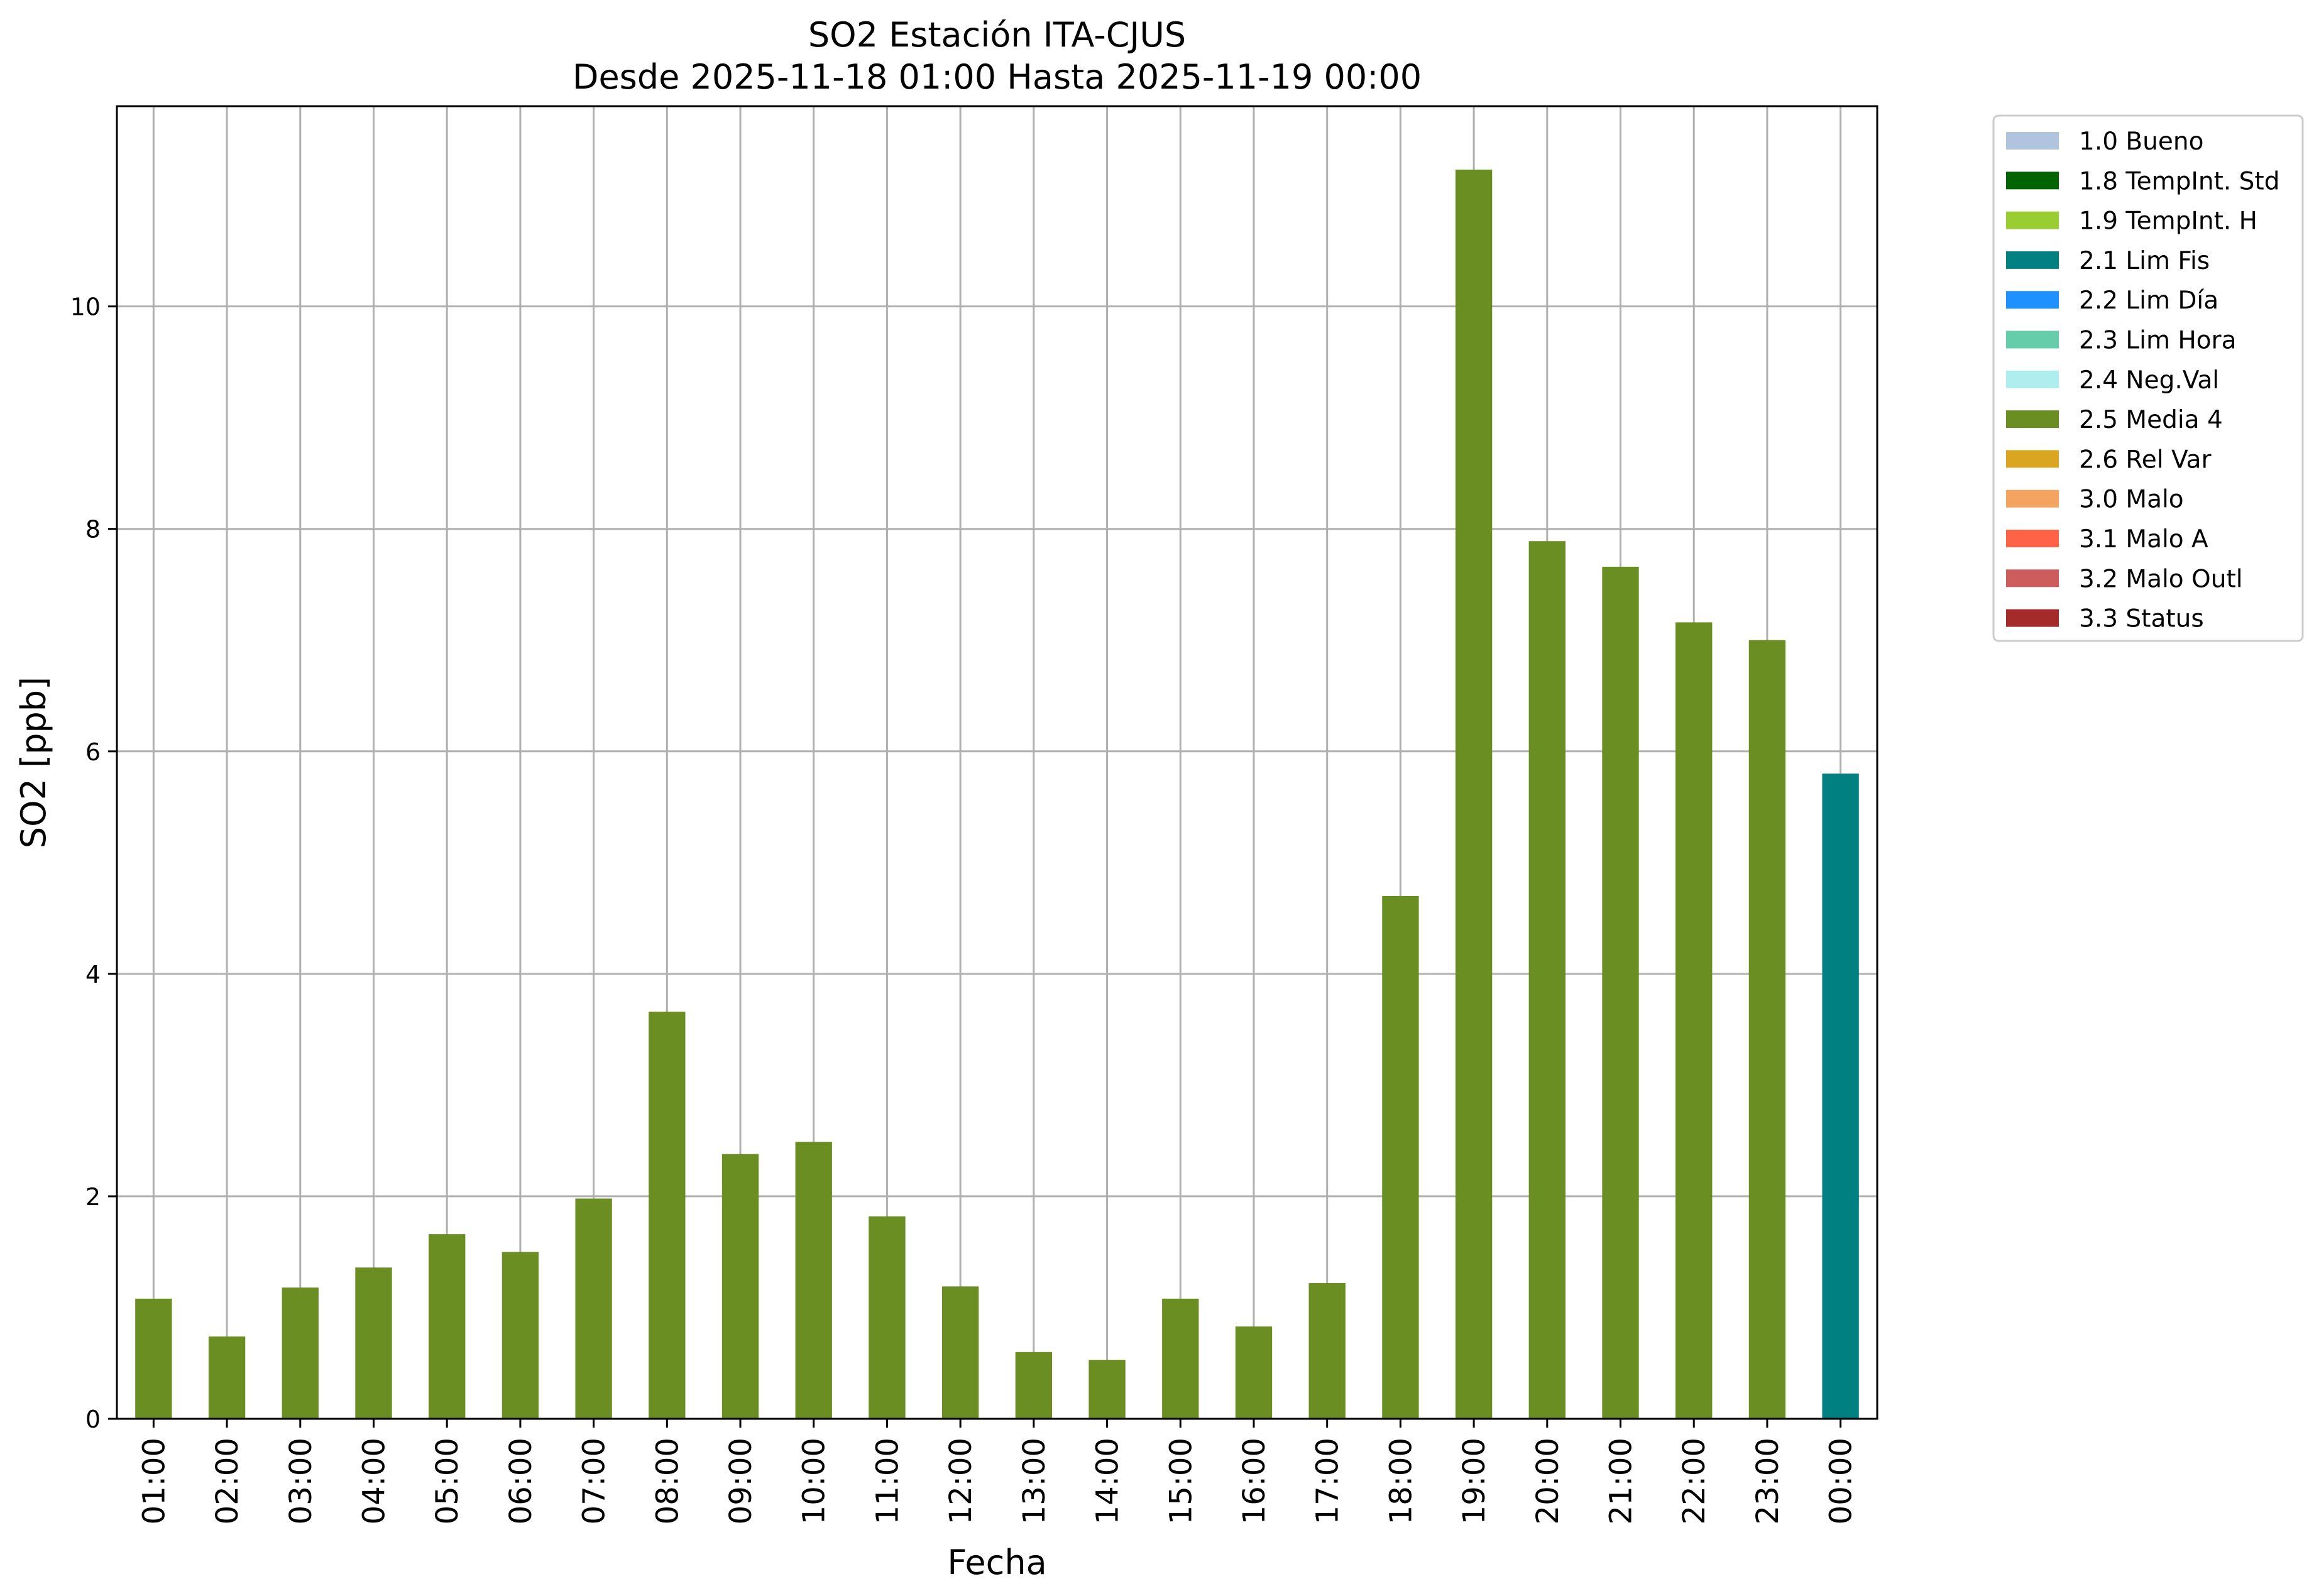 This screenshot has width=2314, height=1596. What do you see at coordinates (2141, 142) in the screenshot?
I see `legend-label: 1.0 Bueno` at bounding box center [2141, 142].